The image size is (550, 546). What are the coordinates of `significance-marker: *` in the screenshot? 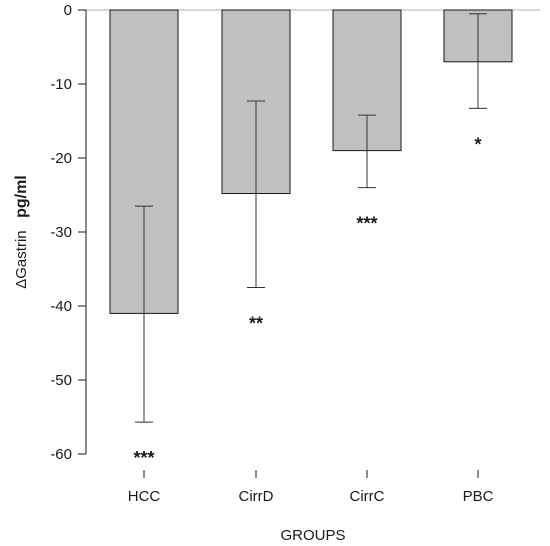 It's located at (477, 144).